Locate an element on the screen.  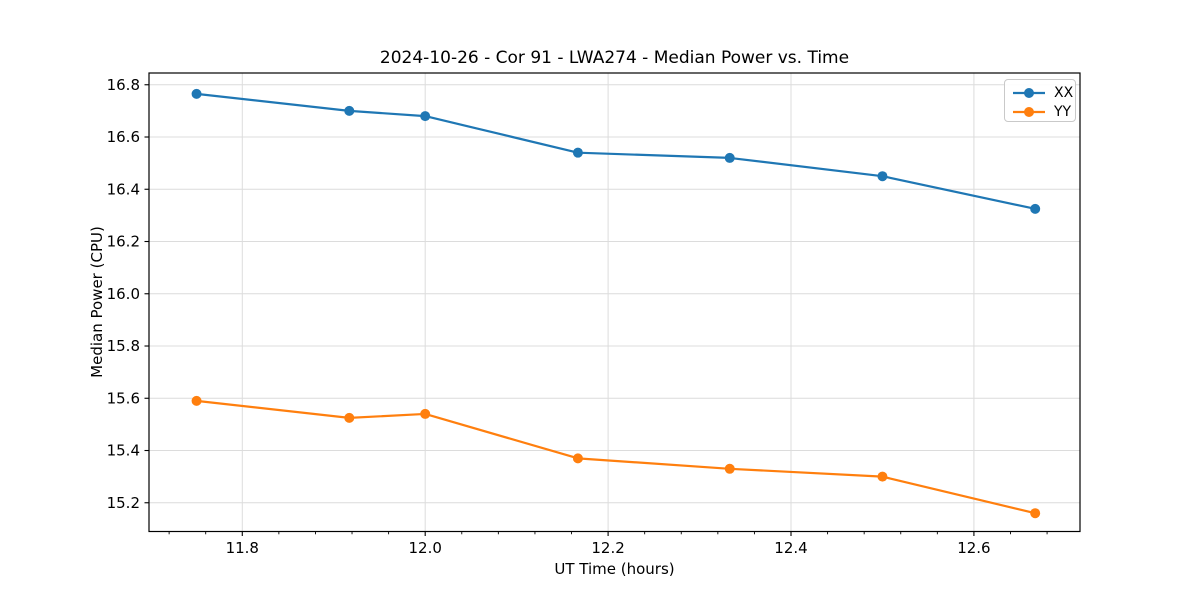
legend: XX YY is located at coordinates (1040, 100).